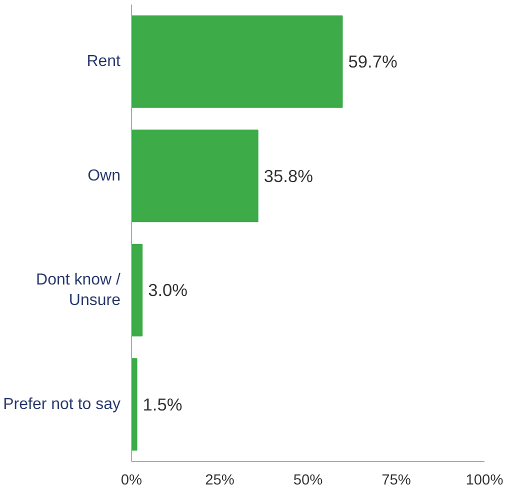 The width and height of the screenshot is (506, 491). What do you see at coordinates (104, 175) in the screenshot?
I see `y-tick-label: Own` at bounding box center [104, 175].